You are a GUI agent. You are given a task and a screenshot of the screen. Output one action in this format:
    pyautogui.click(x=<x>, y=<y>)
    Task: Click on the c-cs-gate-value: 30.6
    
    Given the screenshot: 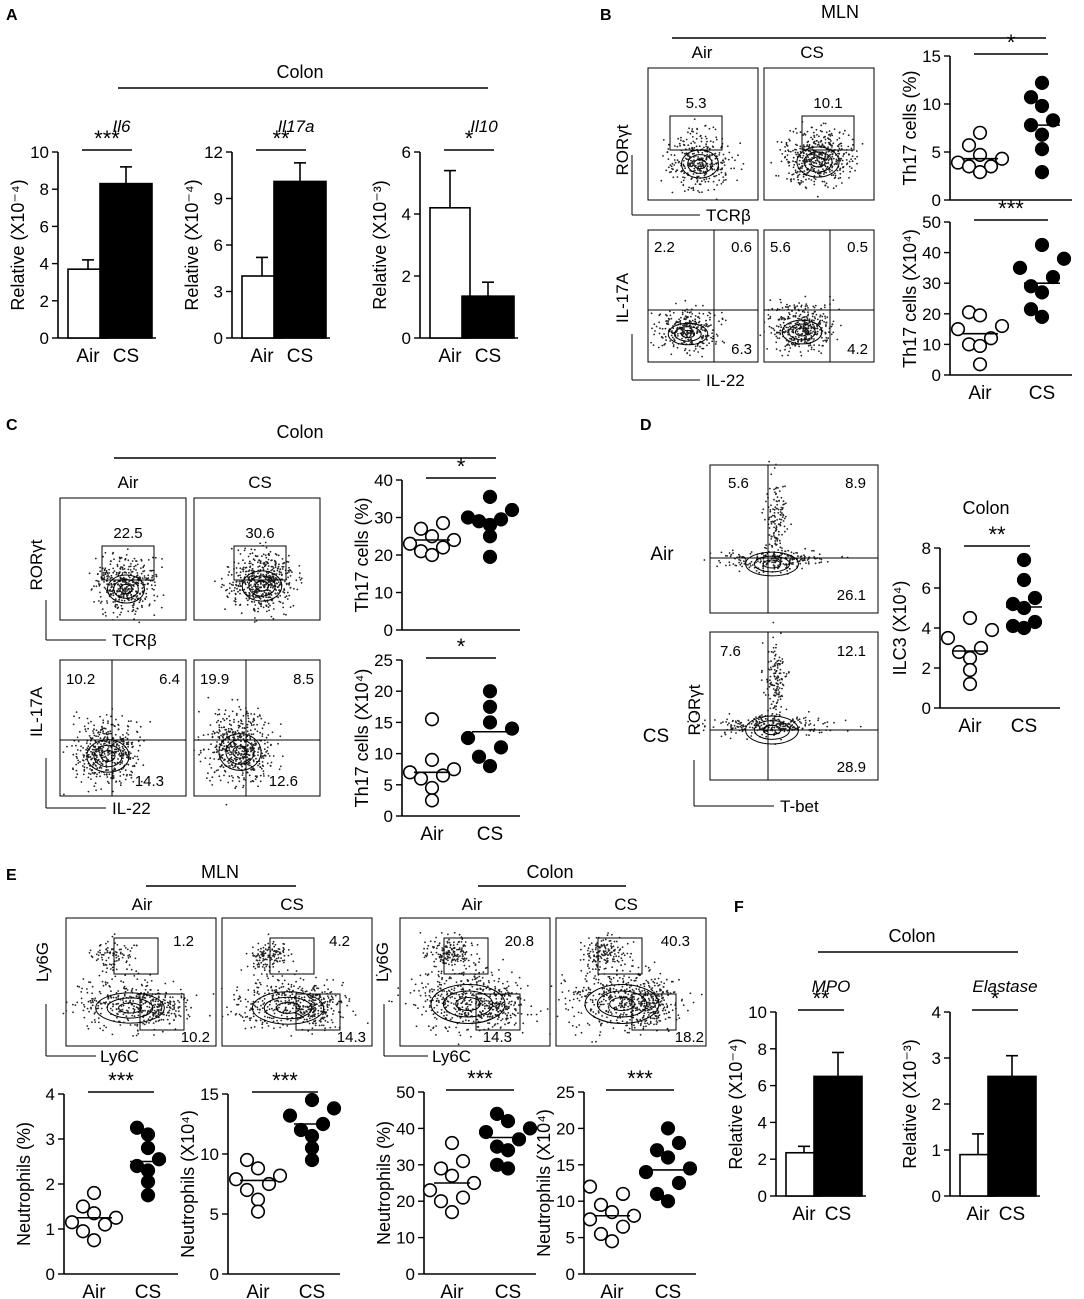 What is the action you would take?
    pyautogui.click(x=259, y=533)
    